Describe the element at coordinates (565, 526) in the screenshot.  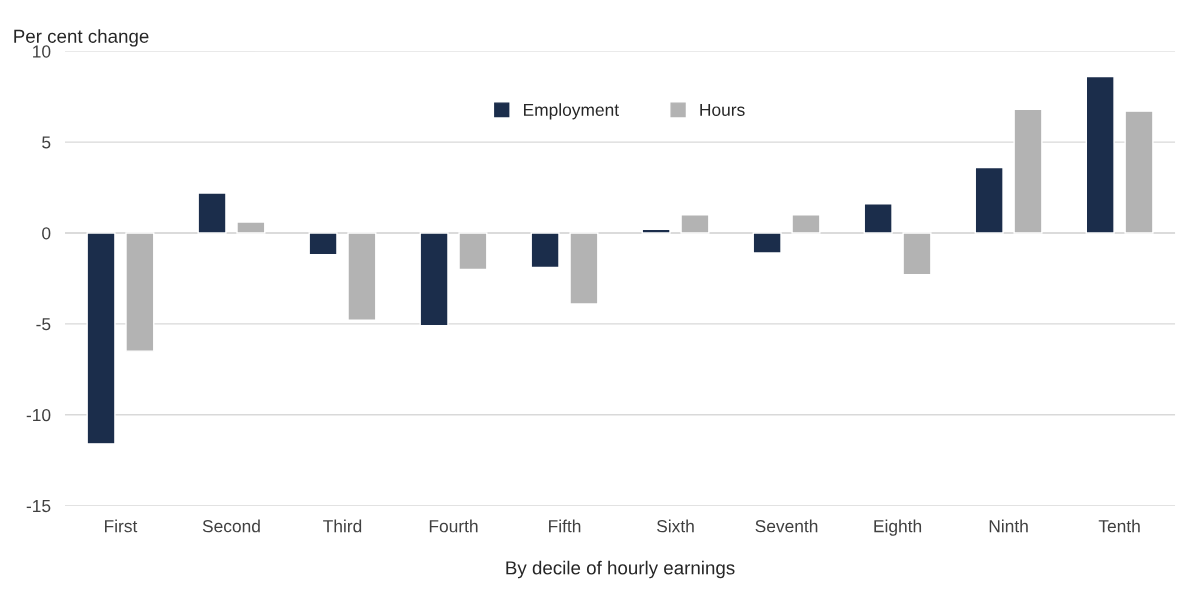
I see `x-tick-label: Fifth` at that location.